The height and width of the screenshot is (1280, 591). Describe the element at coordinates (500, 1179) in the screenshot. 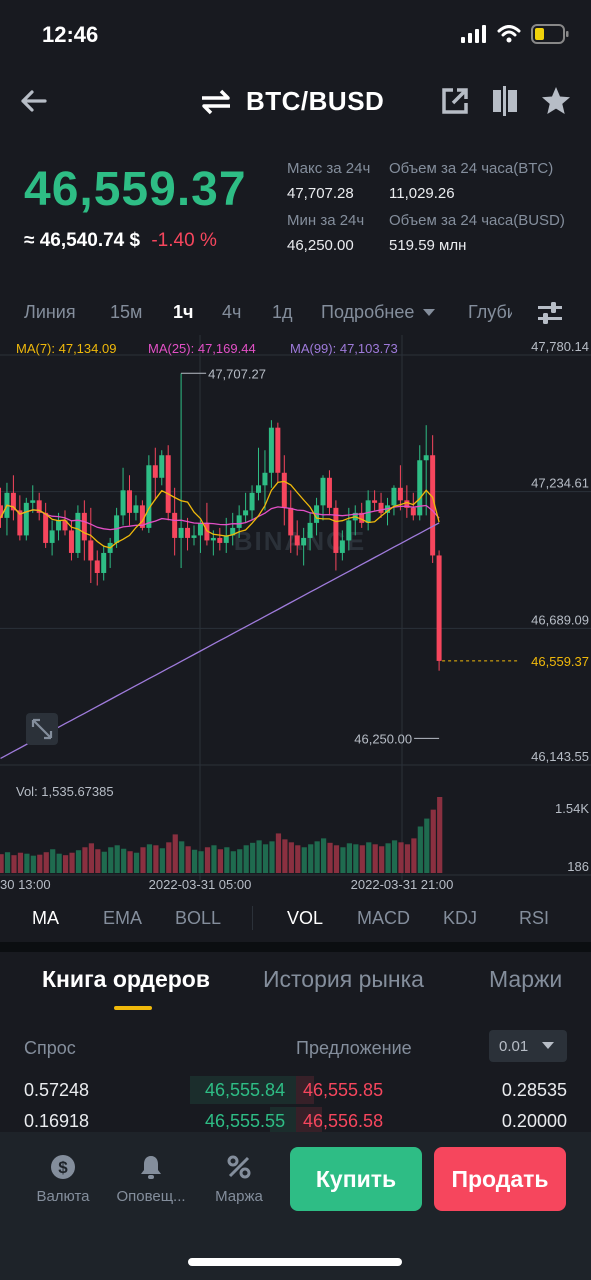

I see `sell-button: Продать` at that location.